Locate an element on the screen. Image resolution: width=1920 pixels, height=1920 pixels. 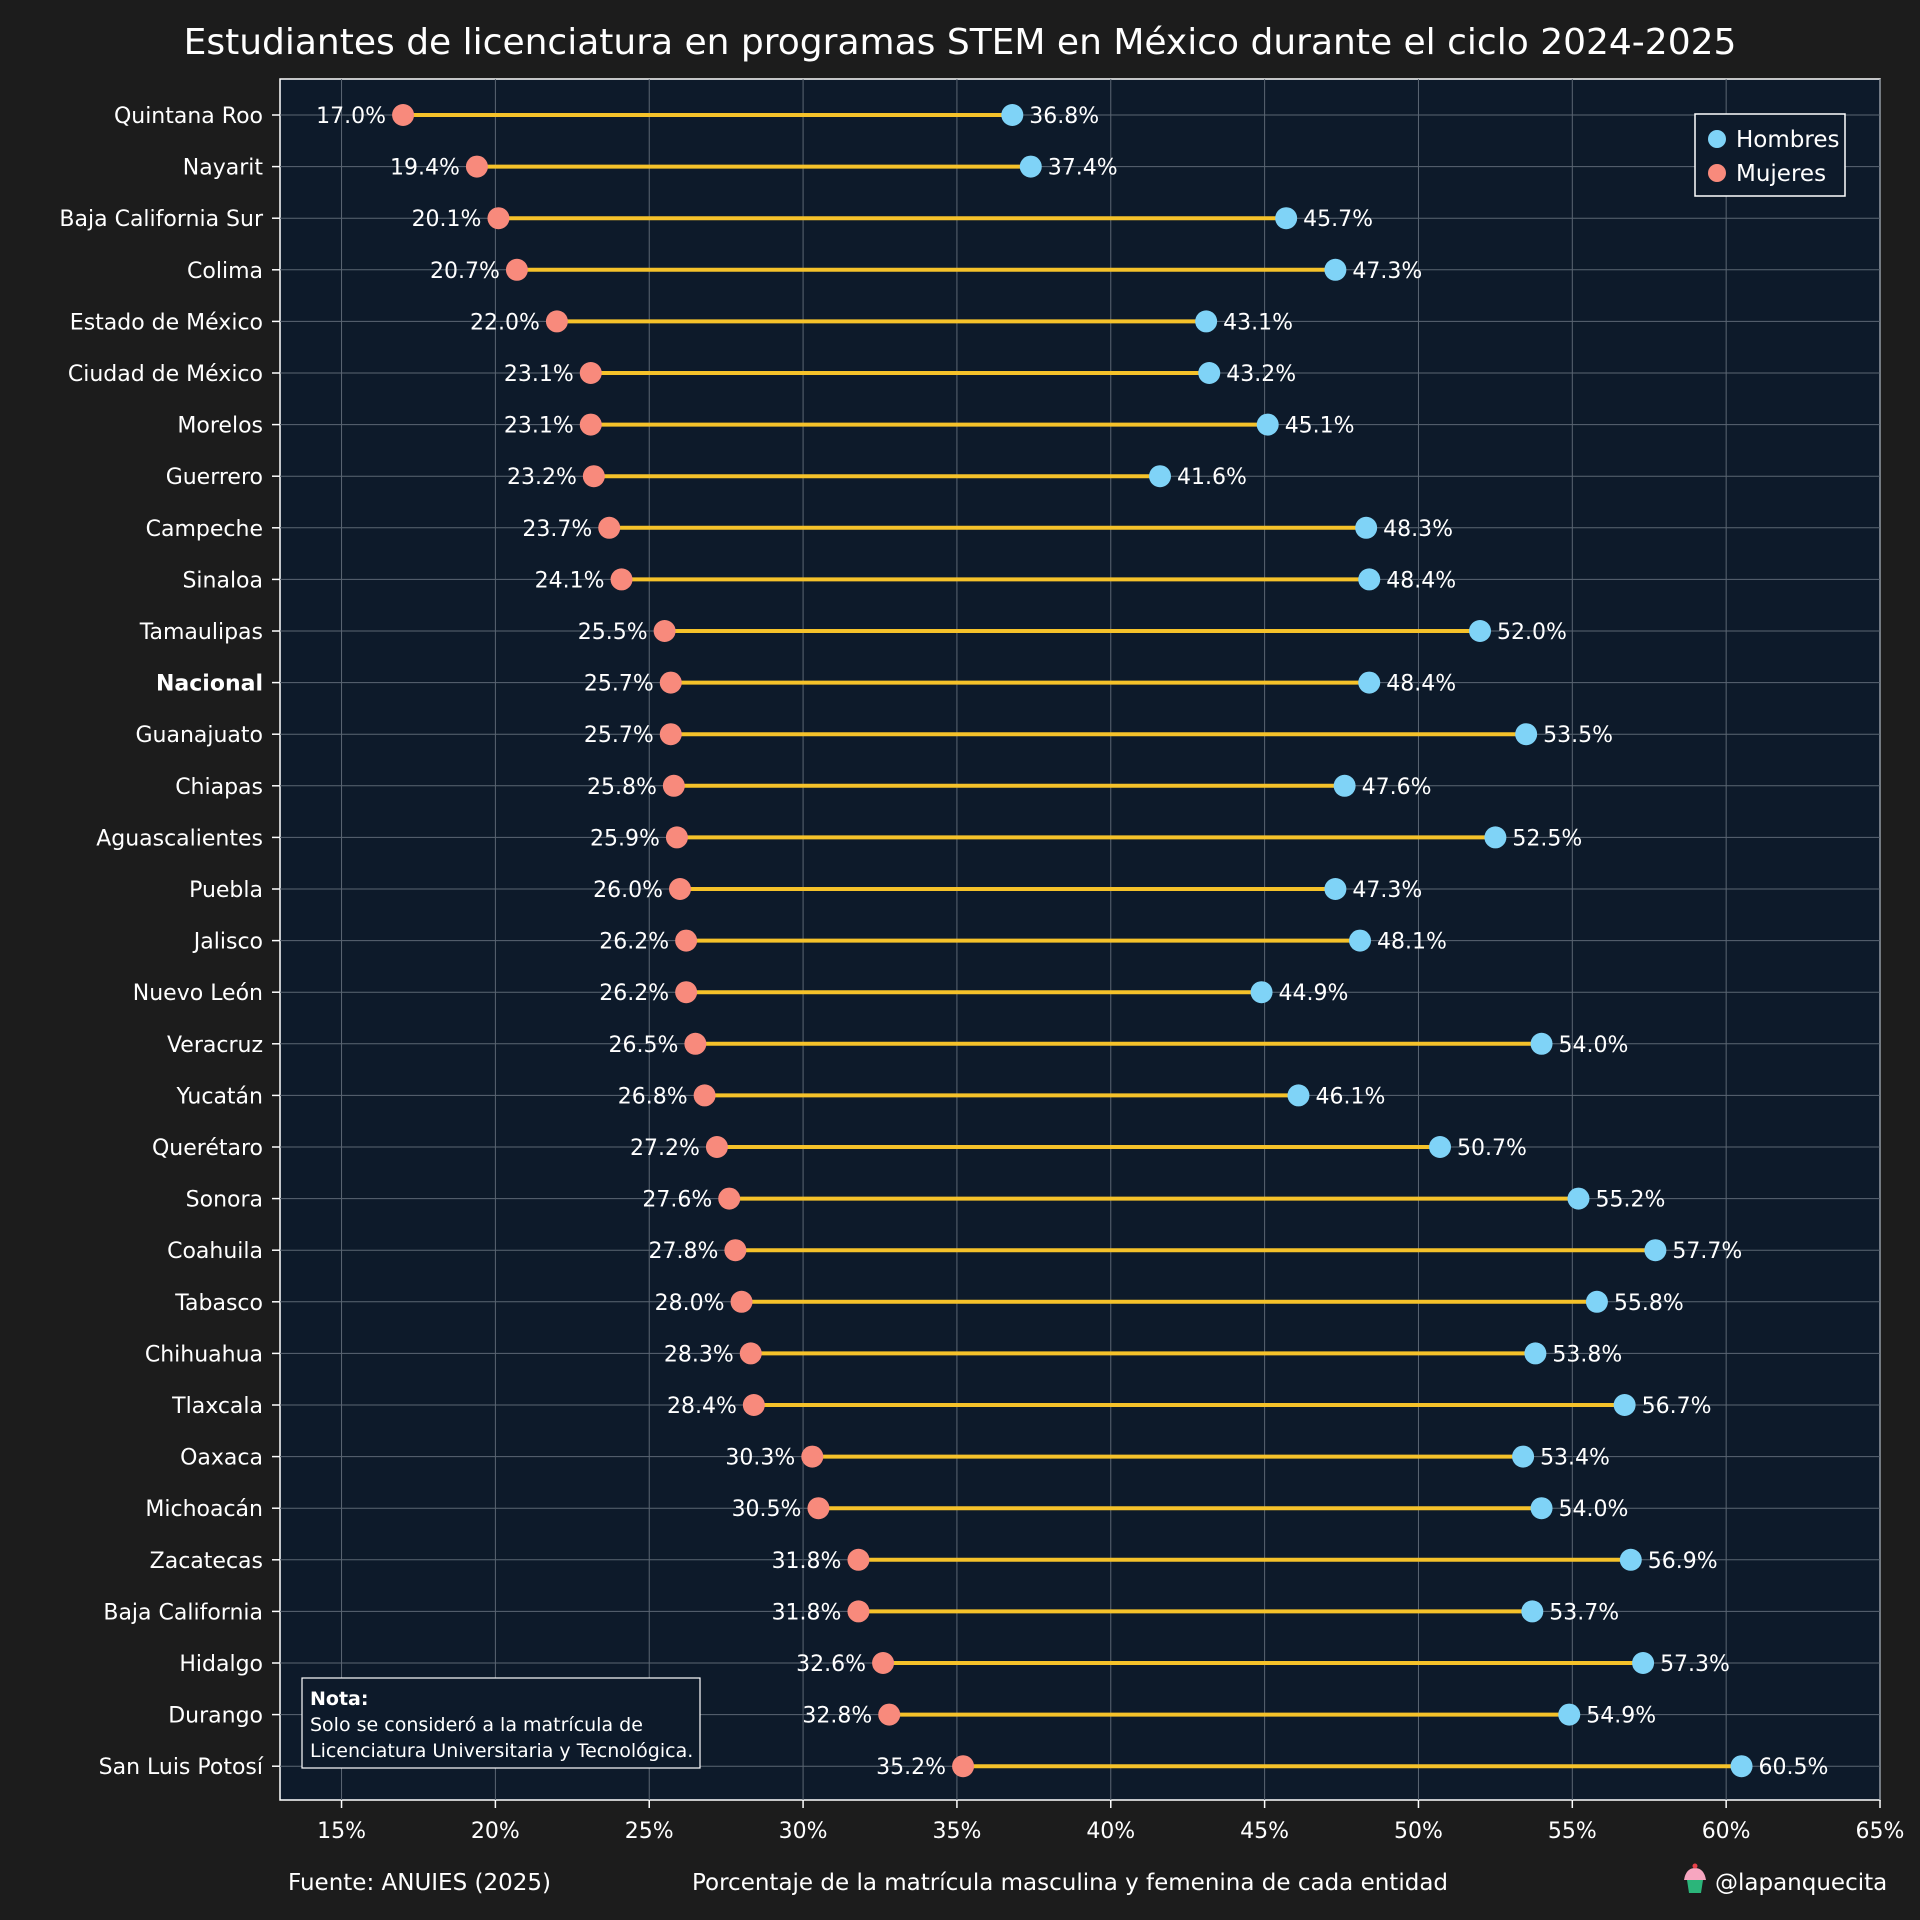
value-label-mujeres: 25.5% is located at coordinates (613, 632).